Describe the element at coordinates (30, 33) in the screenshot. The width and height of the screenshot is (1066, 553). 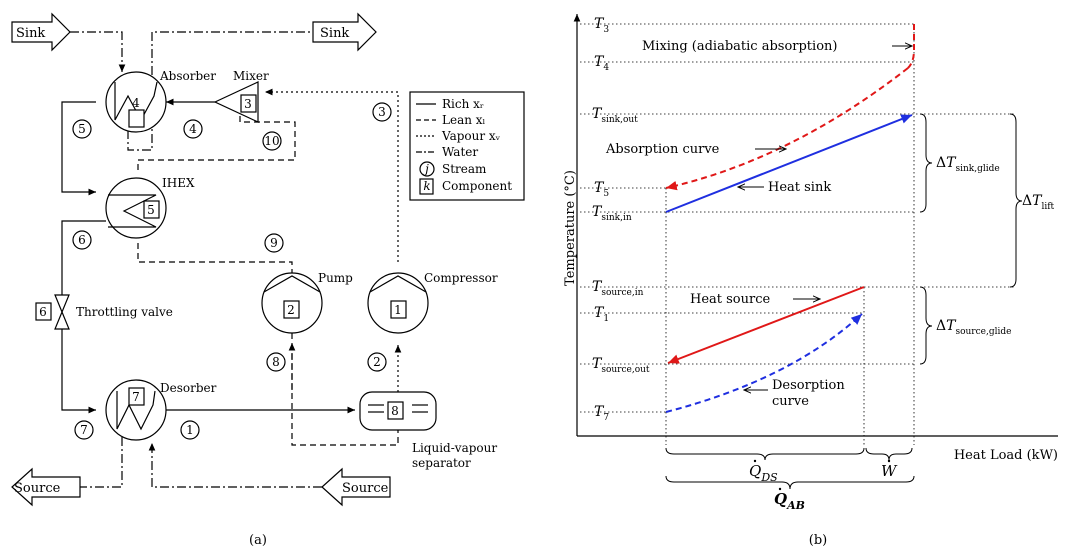
I see `sink-label-left: Sink` at that location.